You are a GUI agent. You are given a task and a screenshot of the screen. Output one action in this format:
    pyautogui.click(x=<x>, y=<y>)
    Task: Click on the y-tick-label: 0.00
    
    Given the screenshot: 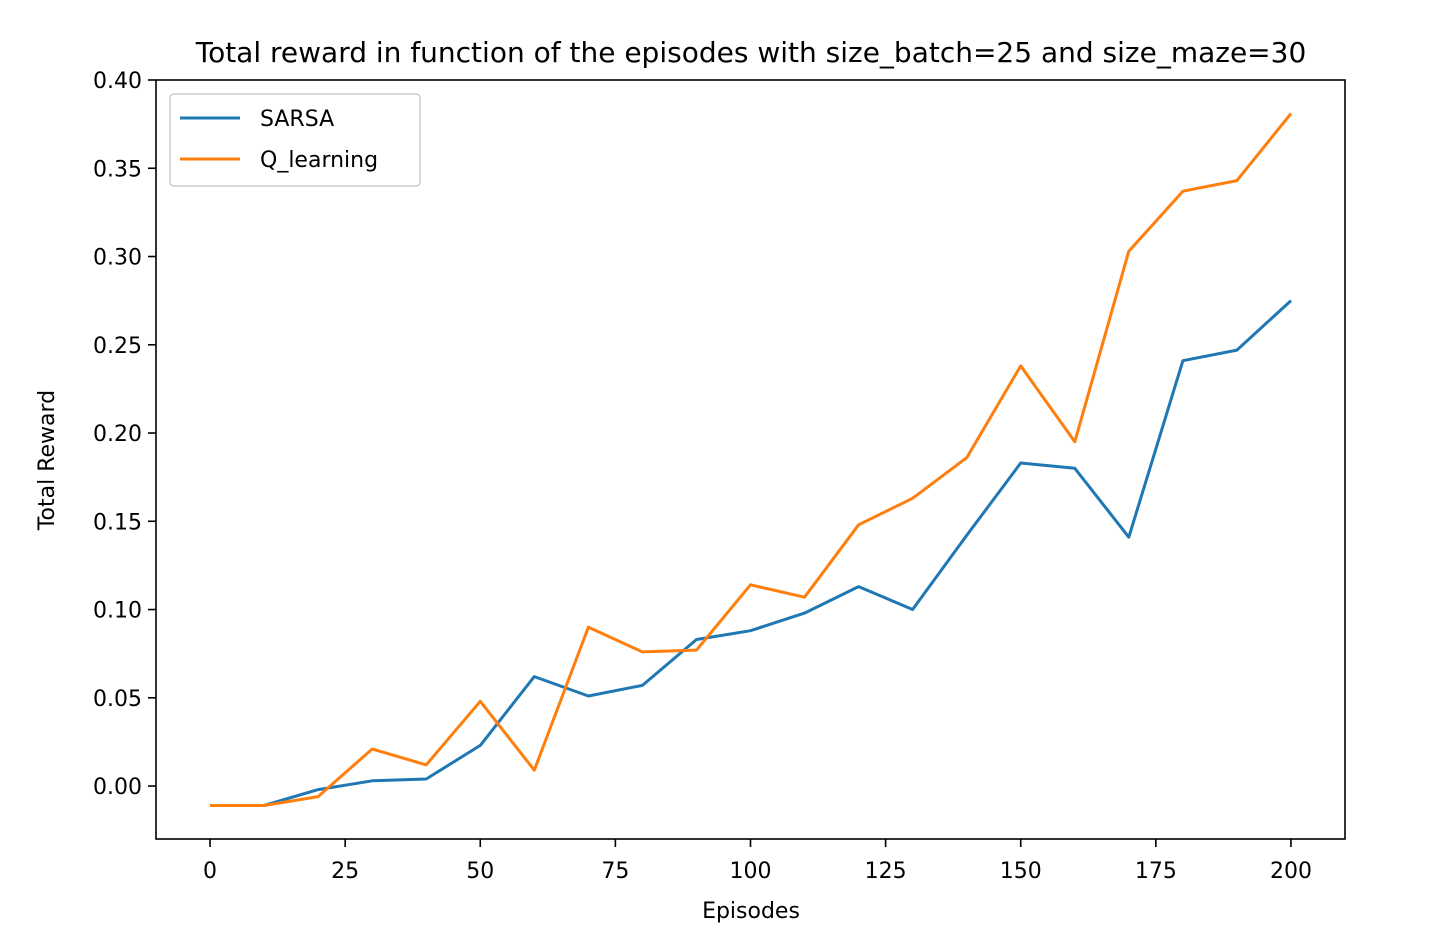 What is the action you would take?
    pyautogui.click(x=117, y=787)
    